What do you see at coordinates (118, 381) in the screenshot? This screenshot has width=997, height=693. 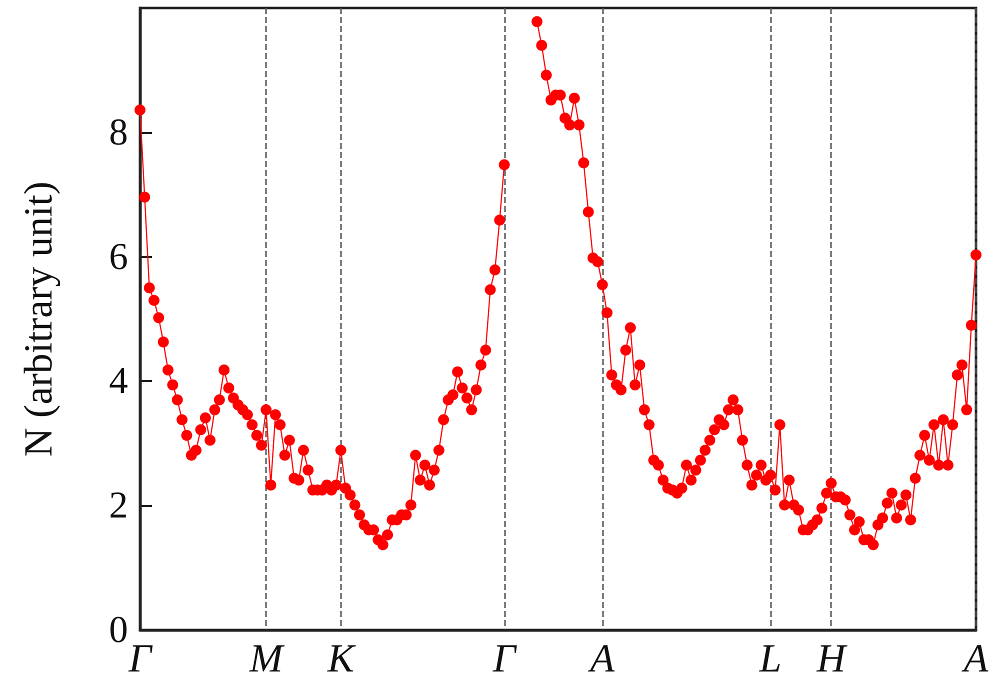 I see `y-tick-label: 4` at bounding box center [118, 381].